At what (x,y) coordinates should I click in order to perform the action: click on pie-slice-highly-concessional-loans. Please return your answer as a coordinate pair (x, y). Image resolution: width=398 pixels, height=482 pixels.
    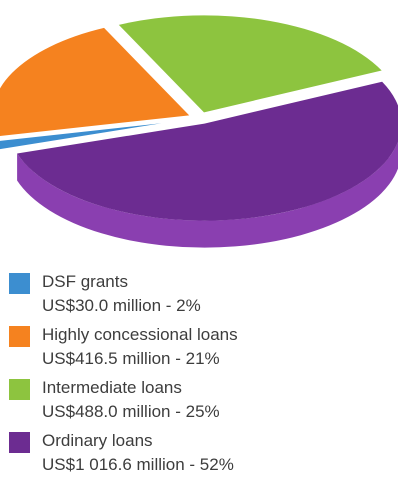
    Looking at the image, I should click on (95, 81).